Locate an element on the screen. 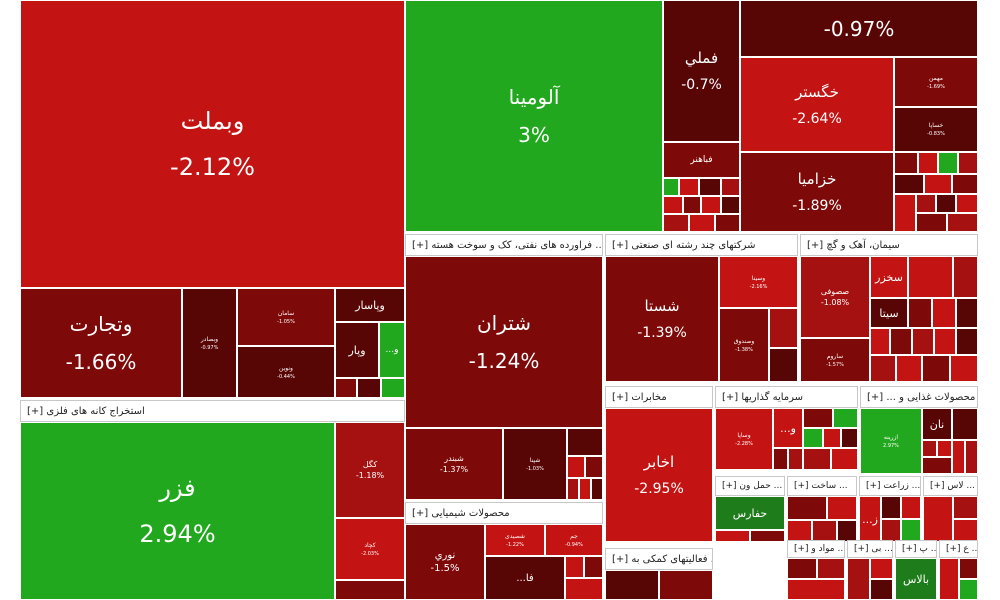  tile-name: فزر is located at coordinates (177, 488).